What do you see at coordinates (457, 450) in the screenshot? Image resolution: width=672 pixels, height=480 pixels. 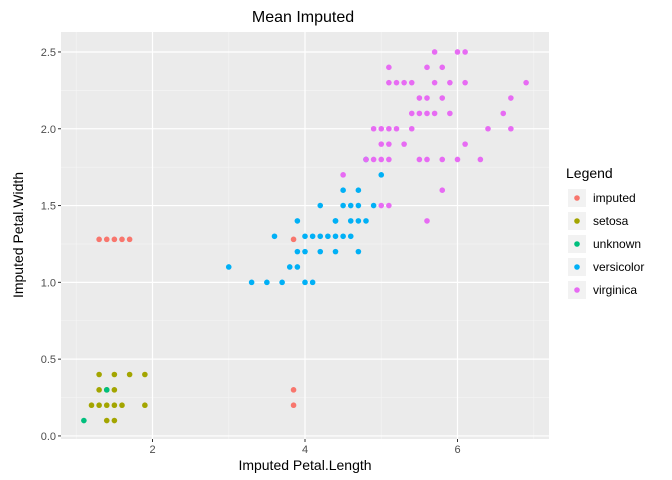 I see `x-tick-label: 6` at bounding box center [457, 450].